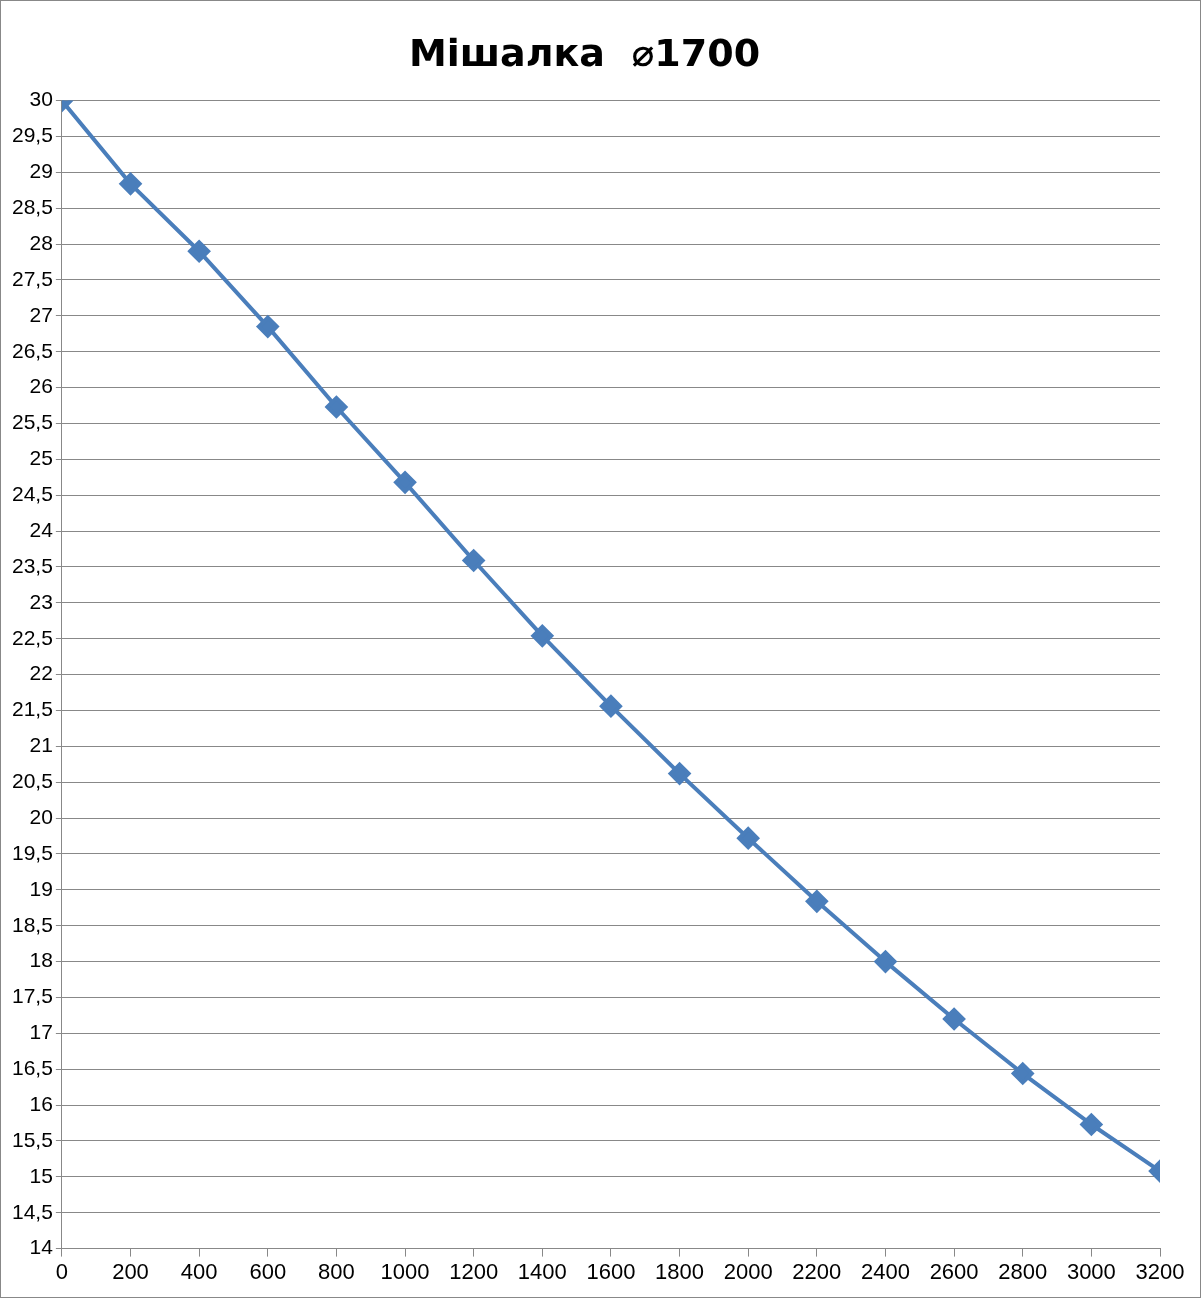 This screenshot has width=1201, height=1298. What do you see at coordinates (32, 852) in the screenshot?
I see `y-tick-label: 19,5` at bounding box center [32, 852].